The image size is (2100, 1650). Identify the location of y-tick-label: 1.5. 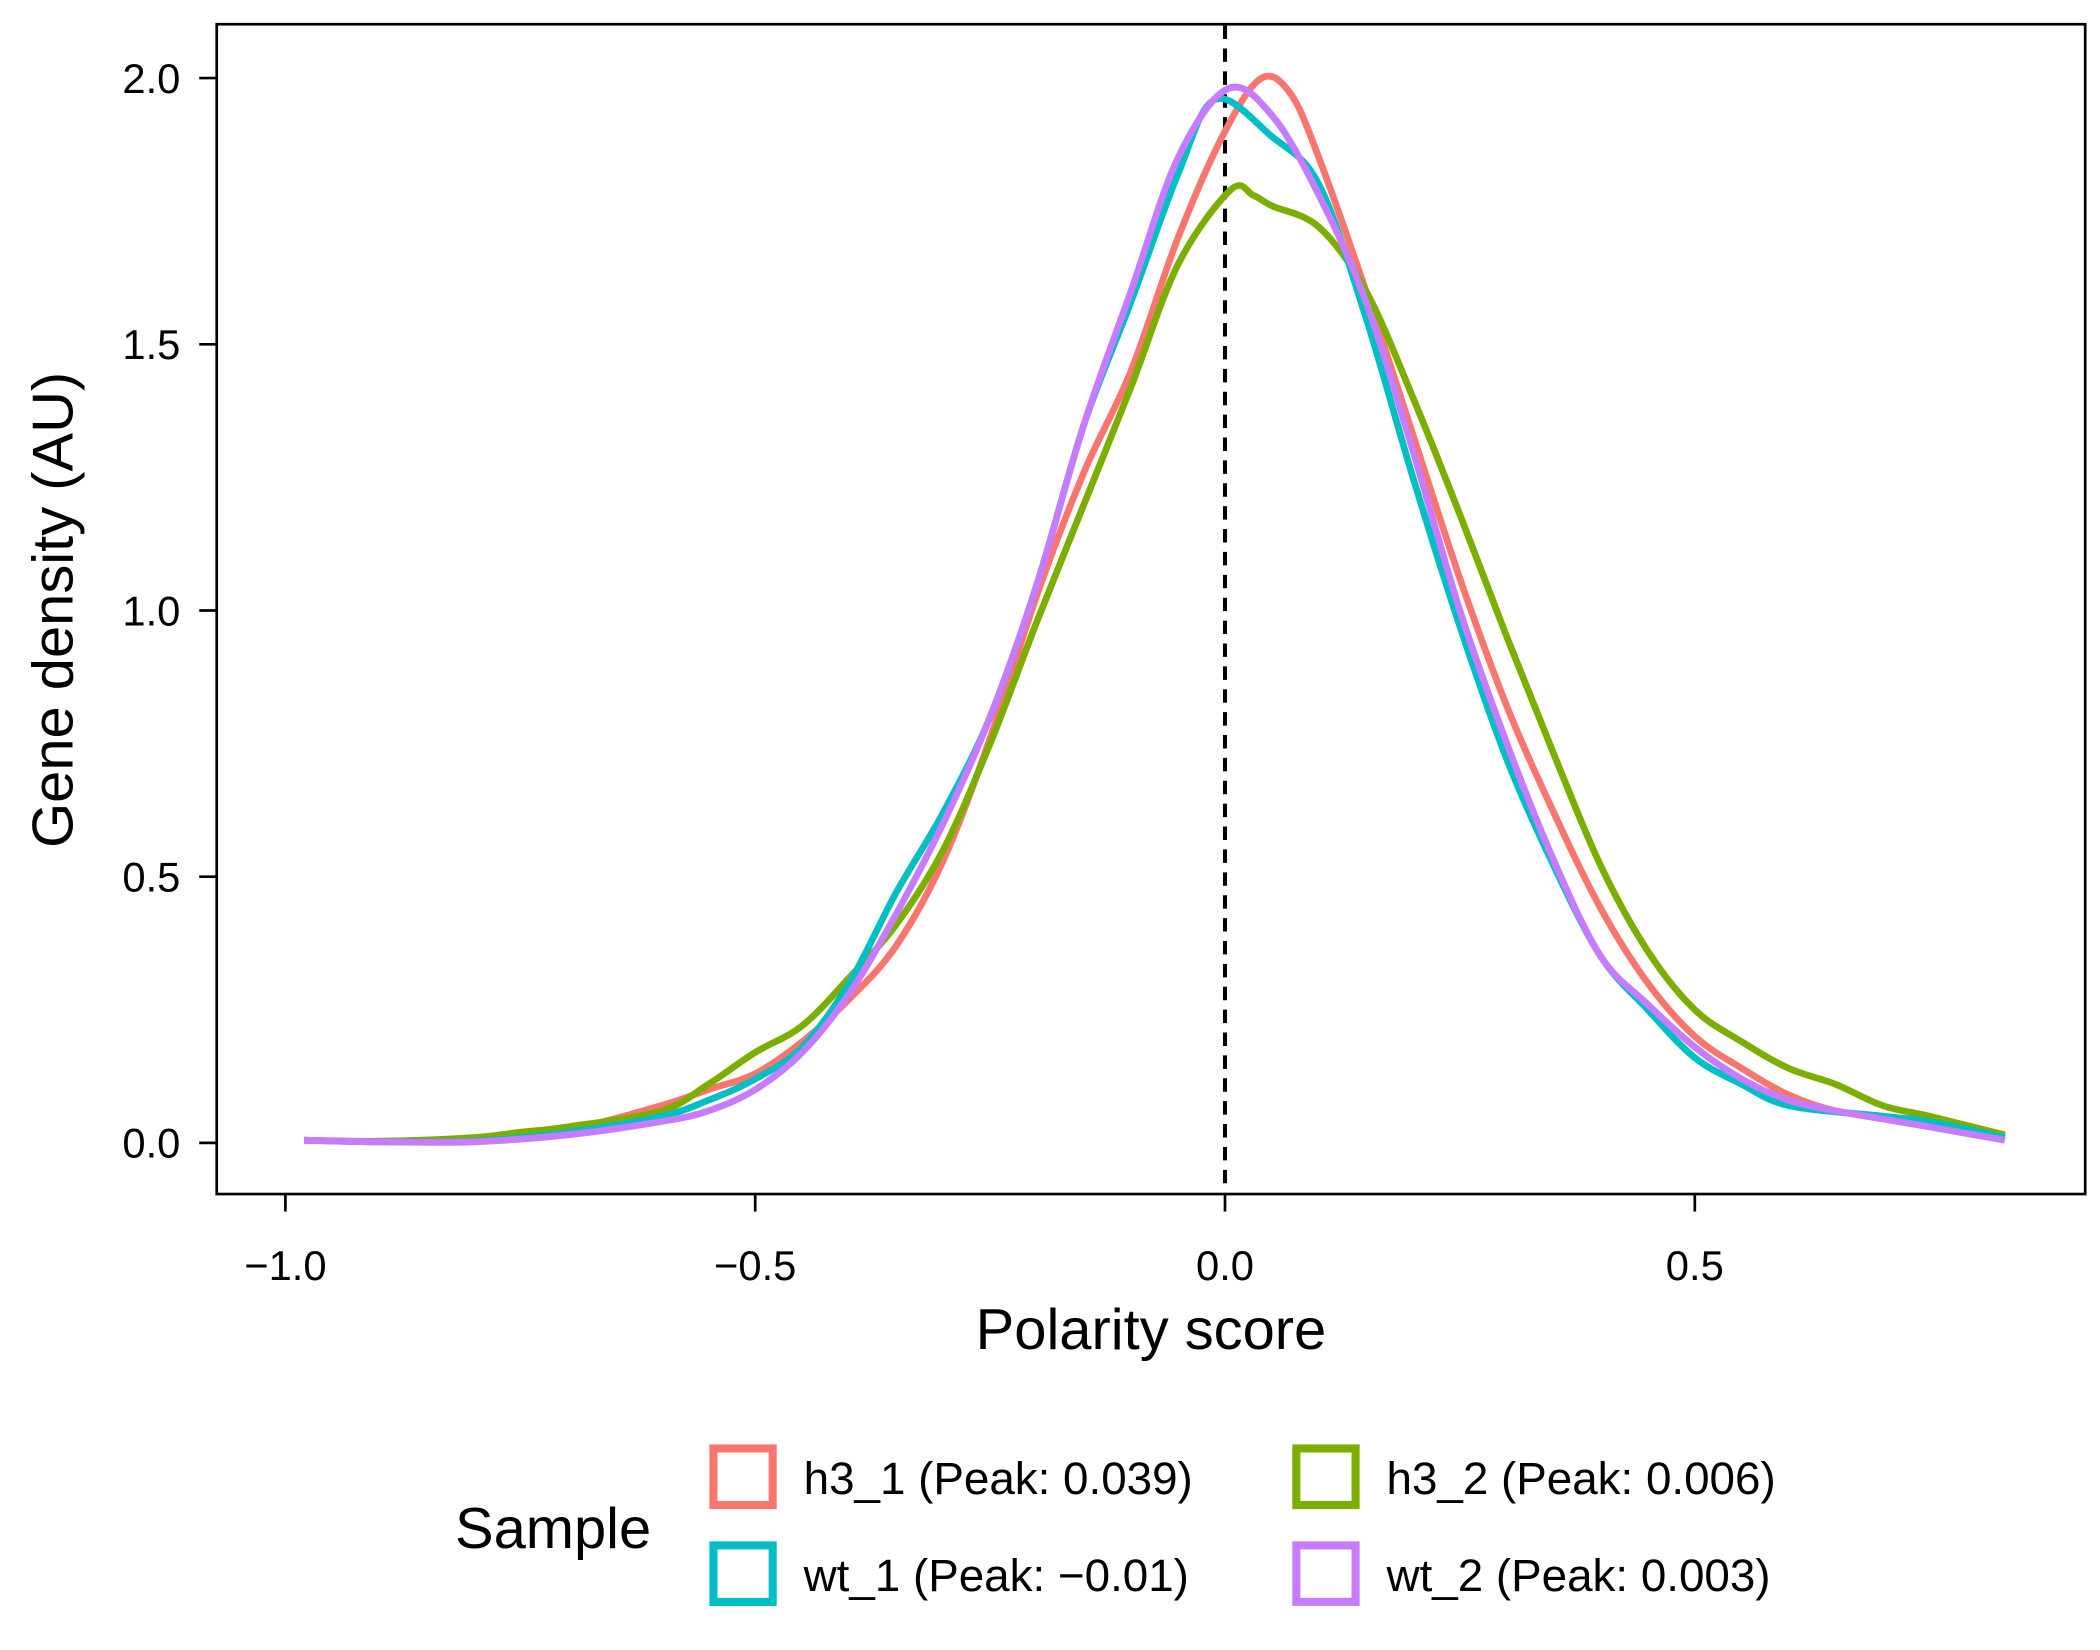
(151, 344).